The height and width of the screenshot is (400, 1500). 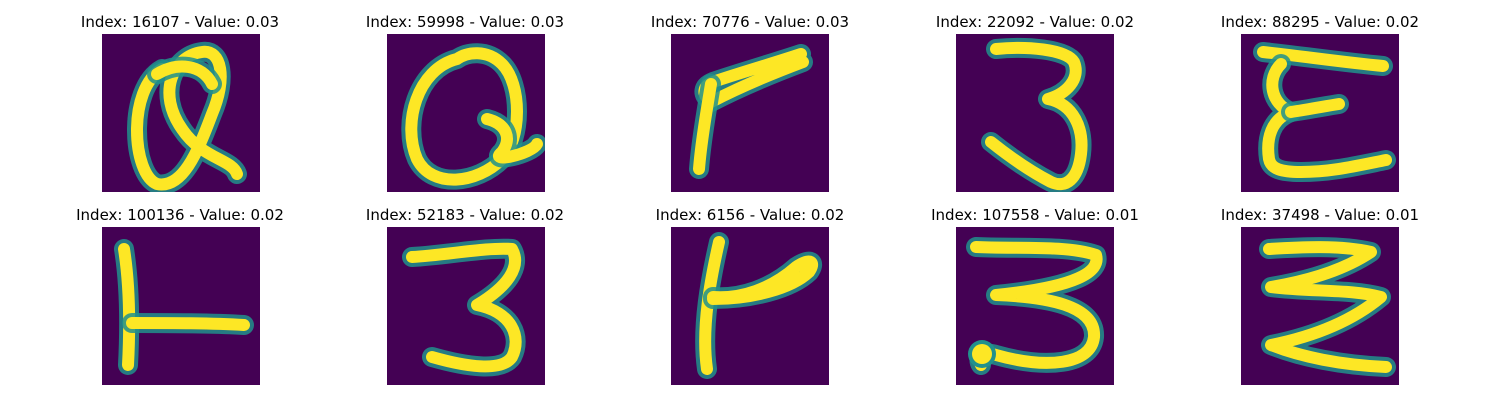 What do you see at coordinates (750, 22) in the screenshot?
I see `panel-title: Index: 70776 - Value: 0.03` at bounding box center [750, 22].